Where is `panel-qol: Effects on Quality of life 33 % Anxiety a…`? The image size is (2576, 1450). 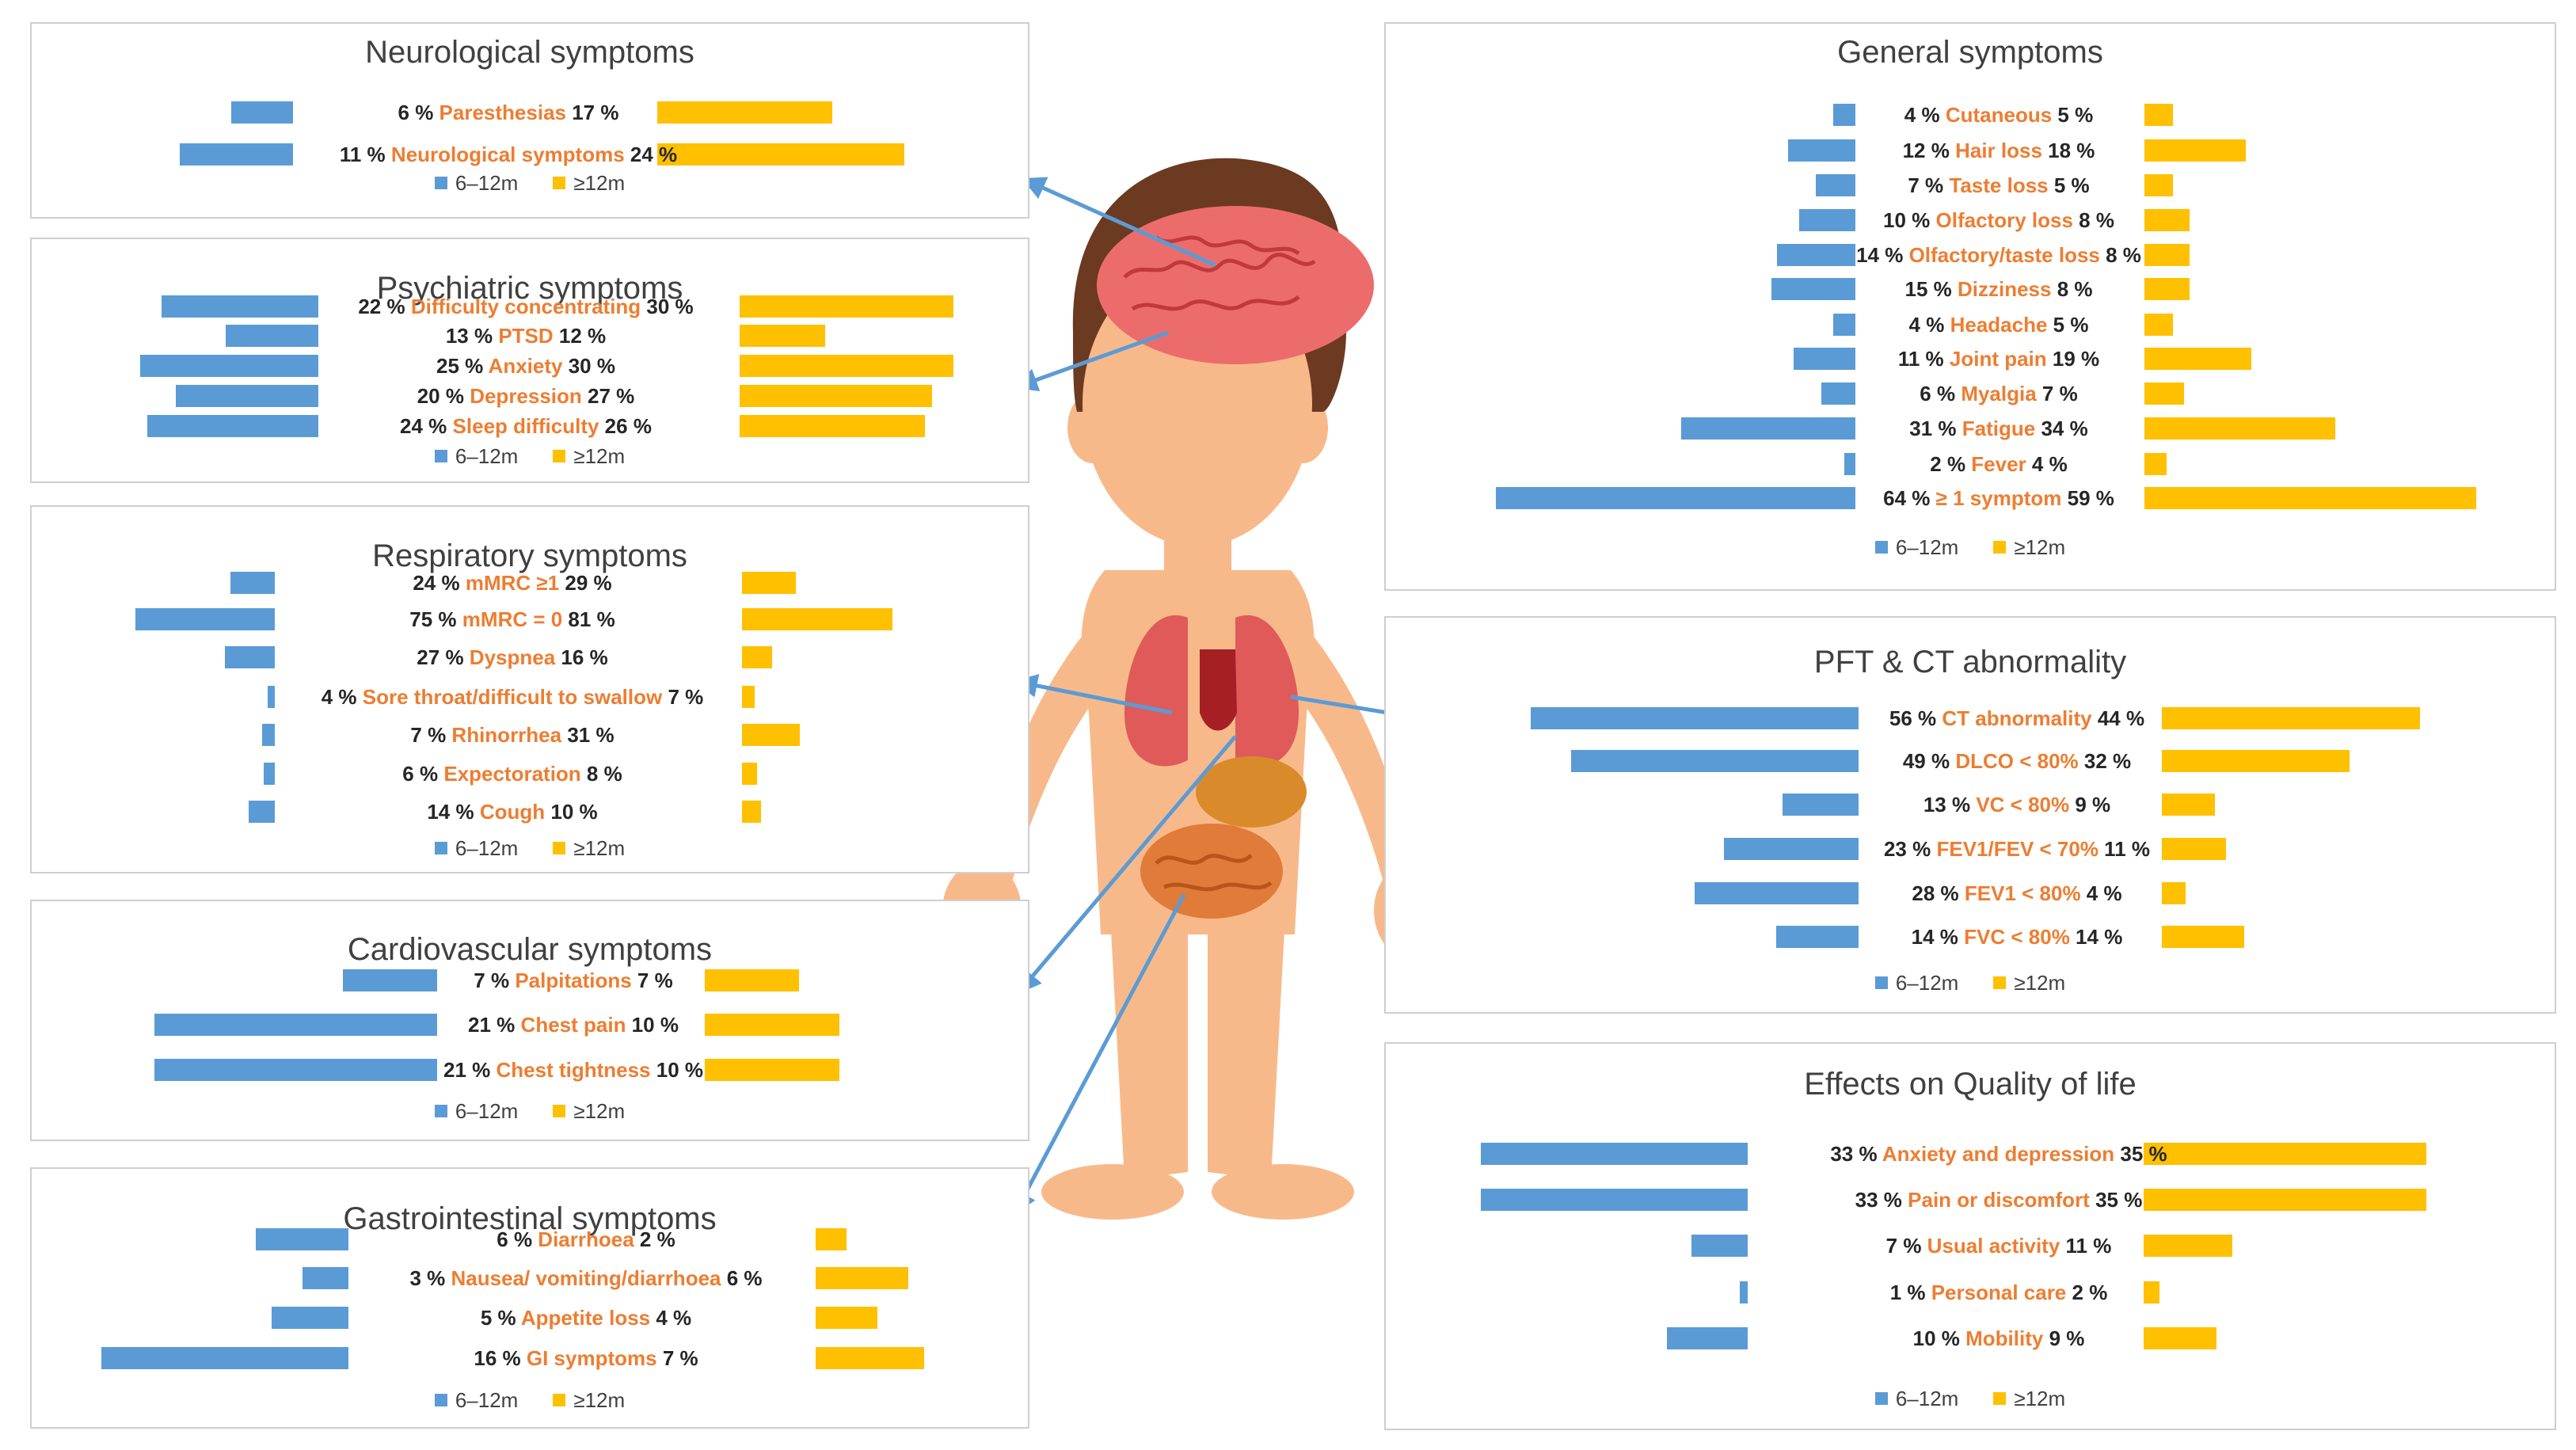
panel-qol: Effects on Quality of life 33 % Anxiety a… is located at coordinates (1970, 1236).